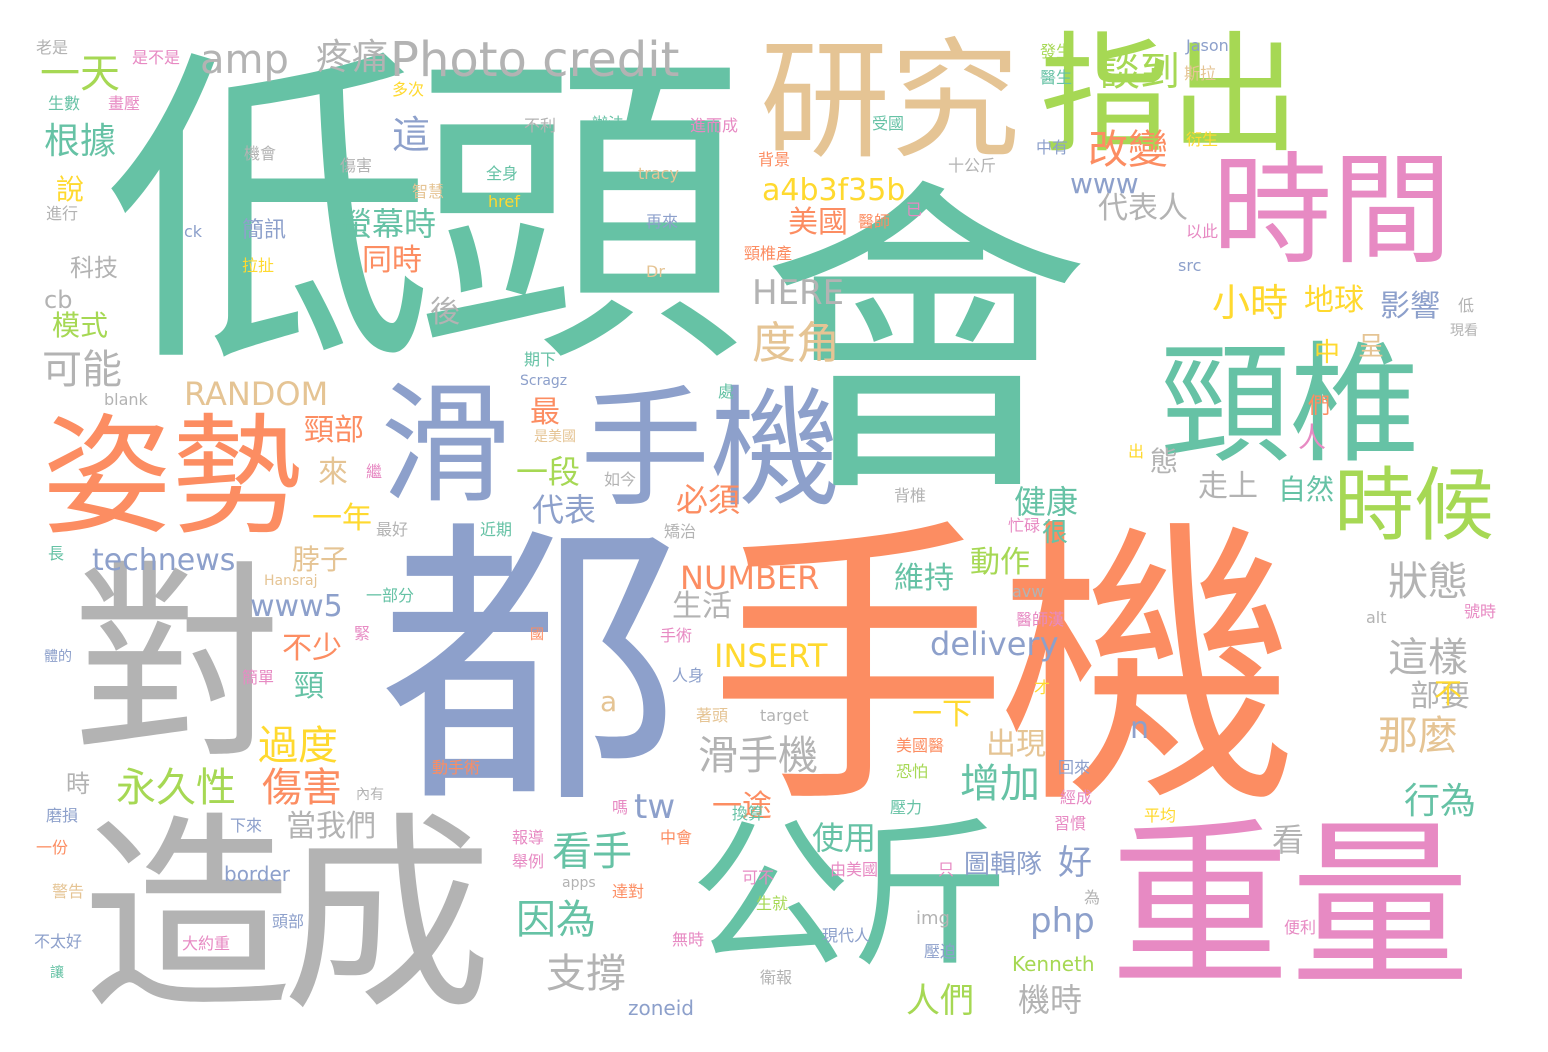  What do you see at coordinates (172, 477) in the screenshot?
I see `word-zishi: 姿勢` at bounding box center [172, 477].